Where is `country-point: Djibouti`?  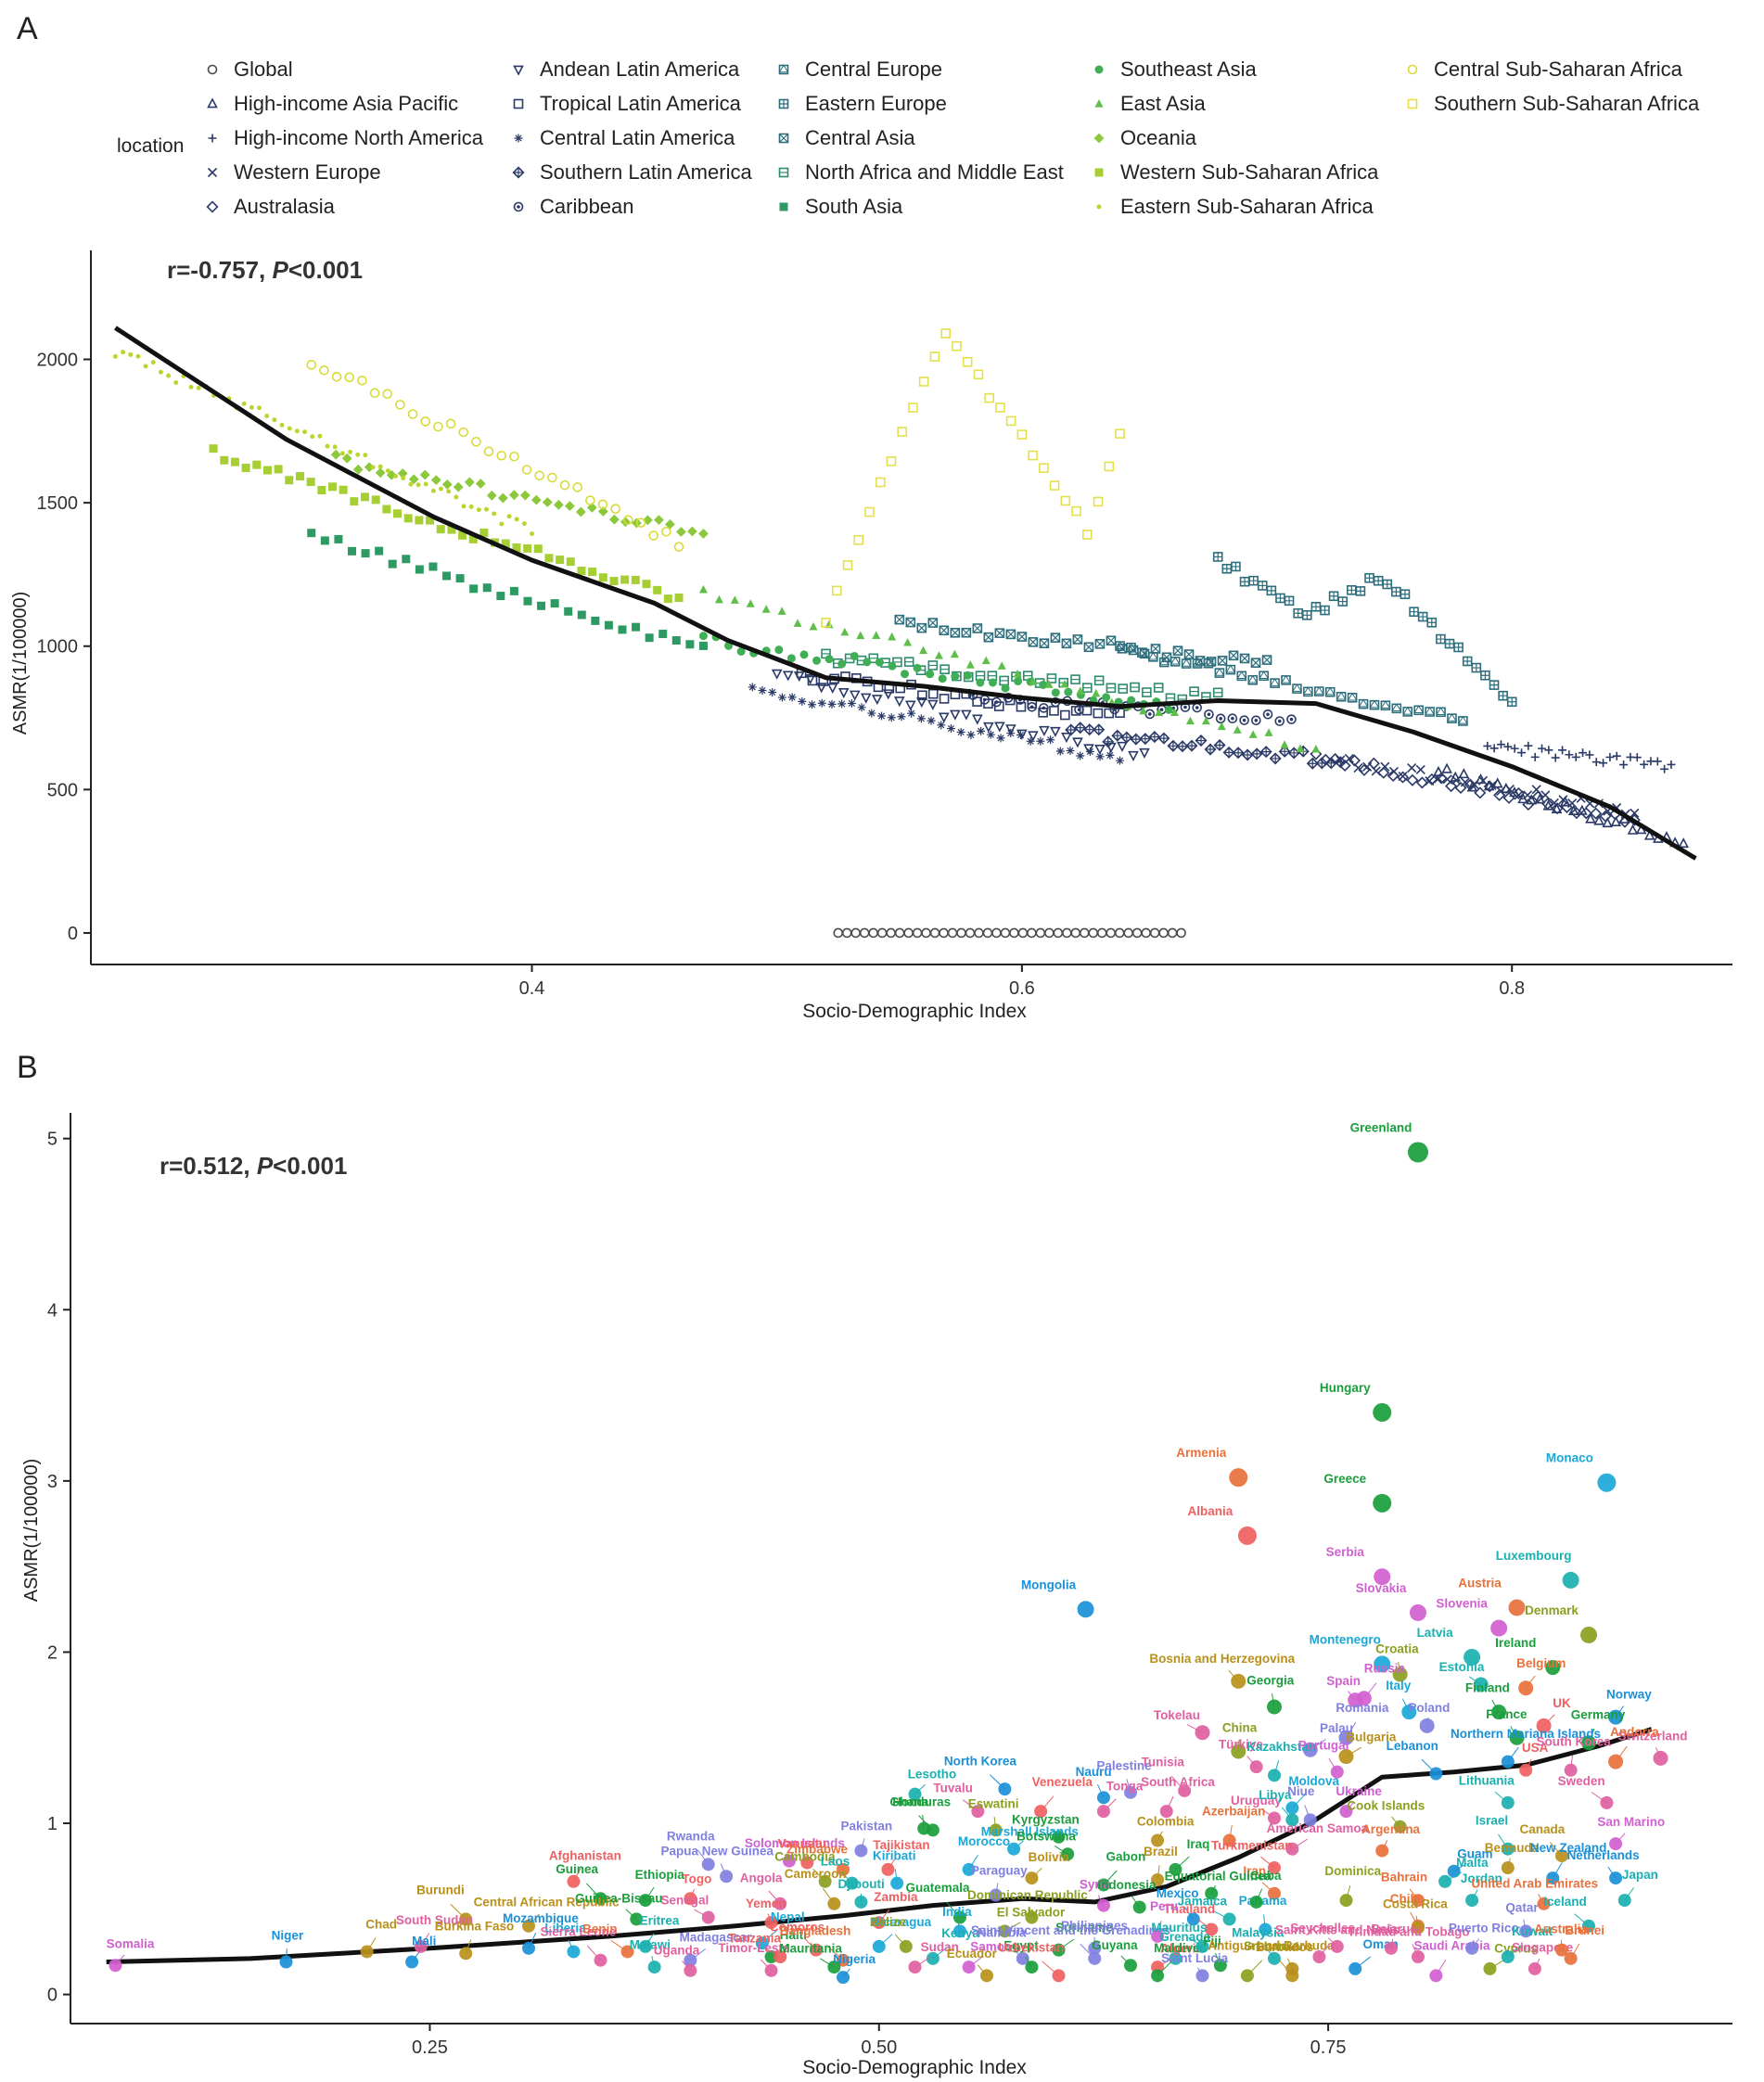
country-point: Djibouti is located at coordinates (861, 1893).